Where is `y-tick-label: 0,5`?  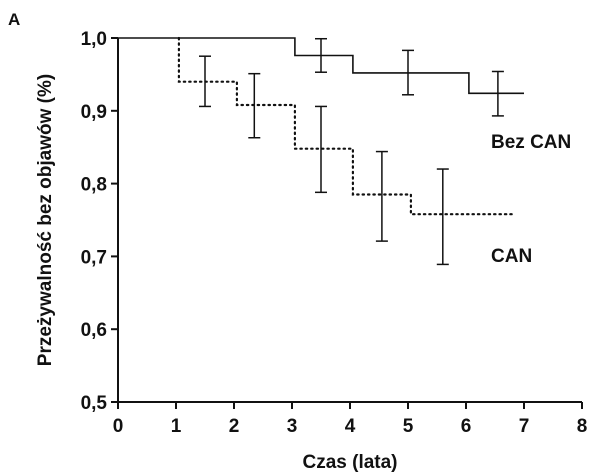
y-tick-label: 0,5 is located at coordinates (94, 403).